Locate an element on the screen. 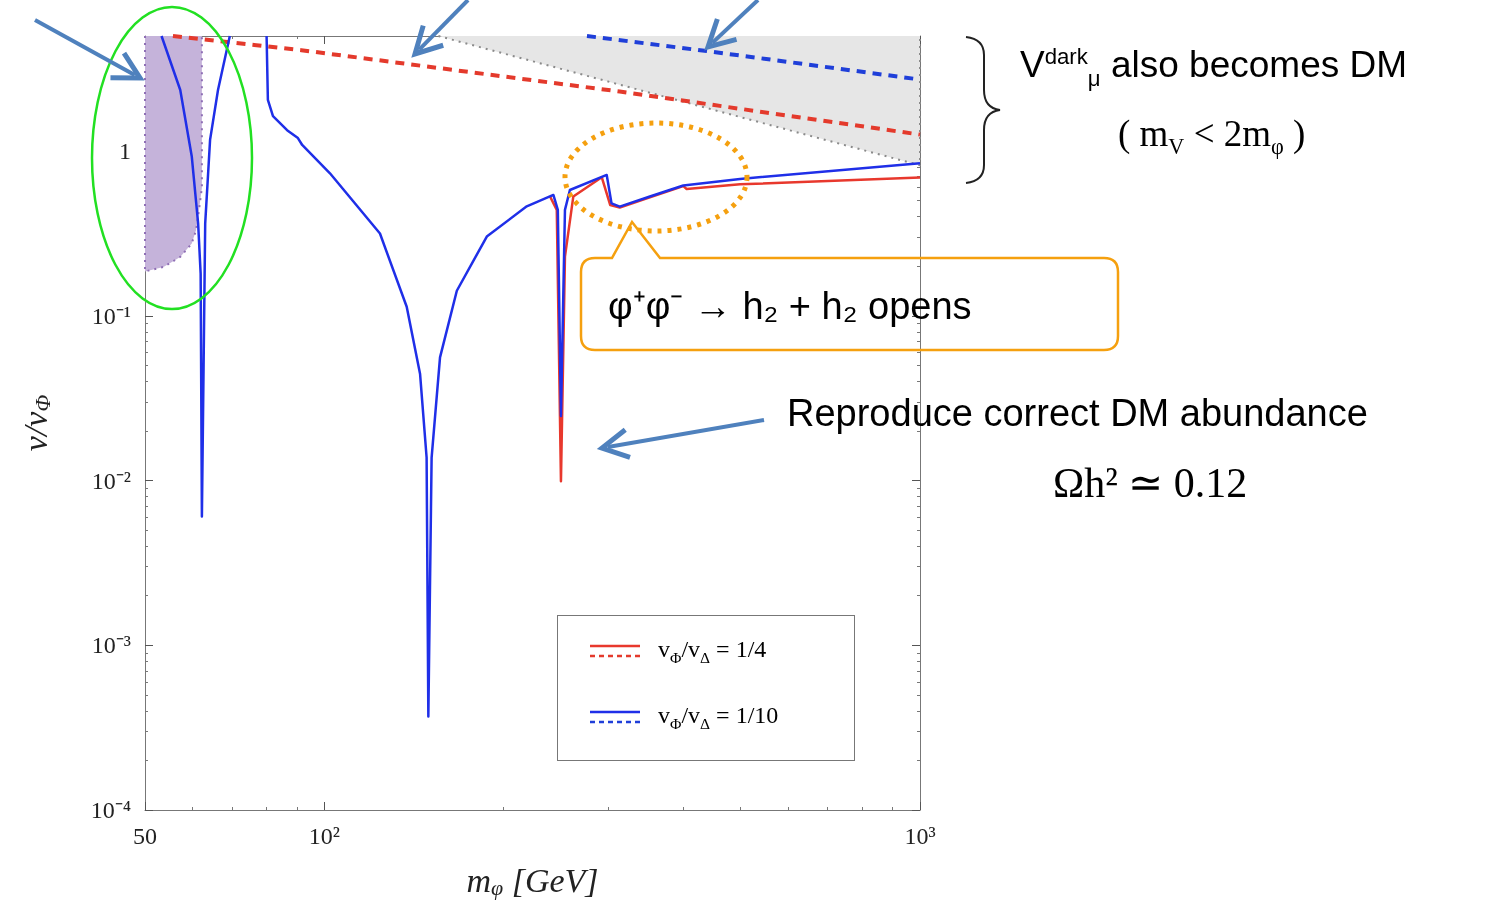 The height and width of the screenshot is (913, 1495). annotation: φ⁺φ⁻ → h₂ + h₂ opens is located at coordinates (790, 306).